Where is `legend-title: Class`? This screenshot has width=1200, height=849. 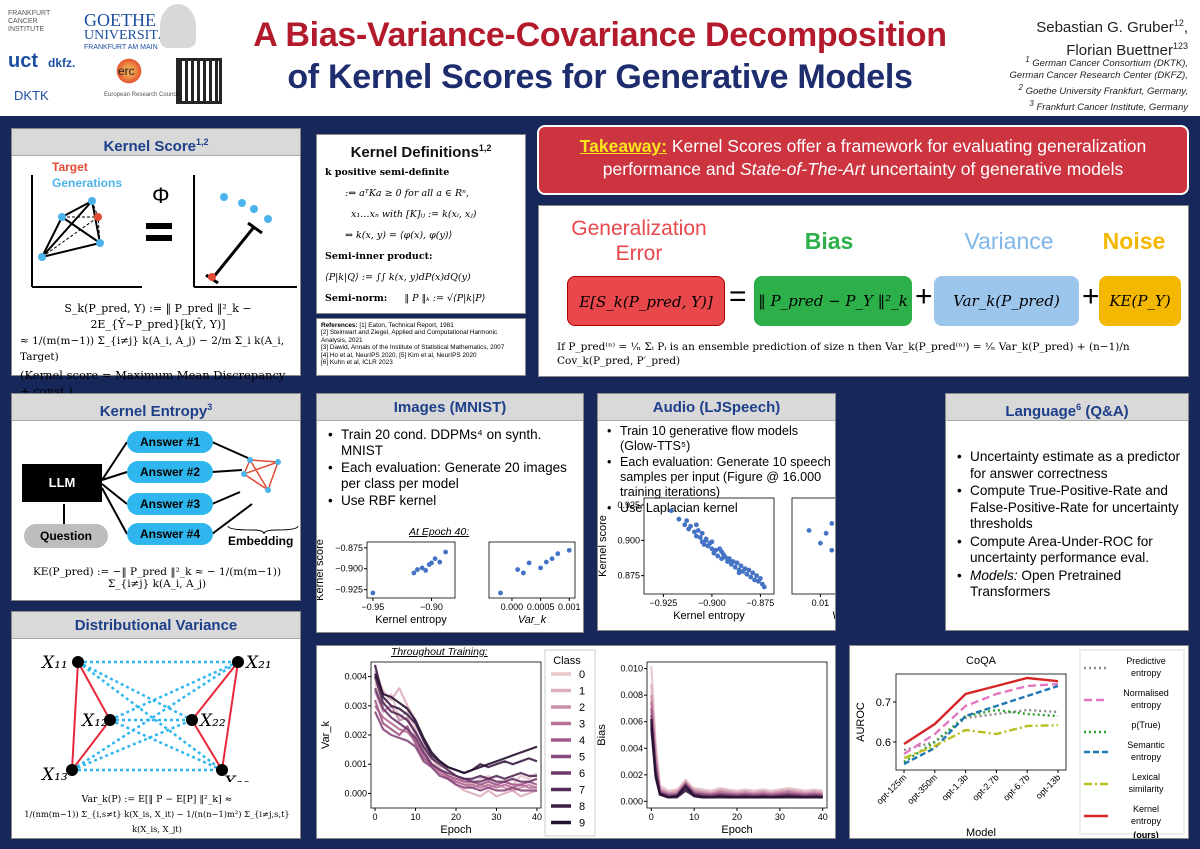
legend-title: Class is located at coordinates (567, 661).